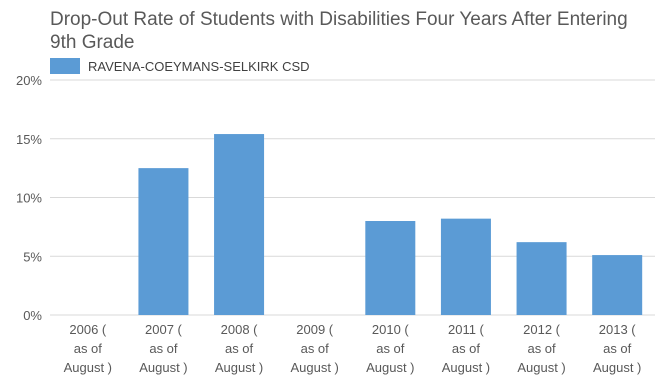 Image resolution: width=660 pixels, height=383 pixels. Describe the element at coordinates (88, 348) in the screenshot. I see `x-tick-label: 2006 (as of August )` at that location.